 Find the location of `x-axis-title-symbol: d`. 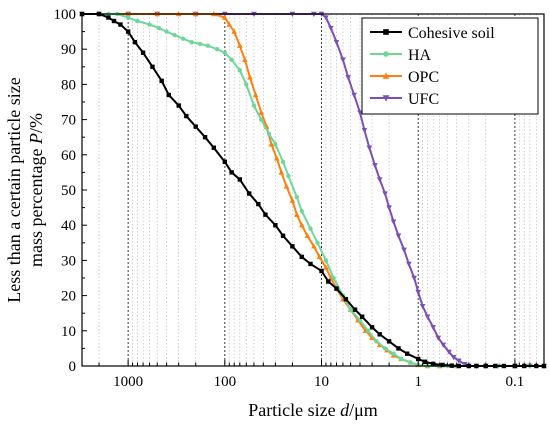

x-axis-title-symbol: d is located at coordinates (345, 410).